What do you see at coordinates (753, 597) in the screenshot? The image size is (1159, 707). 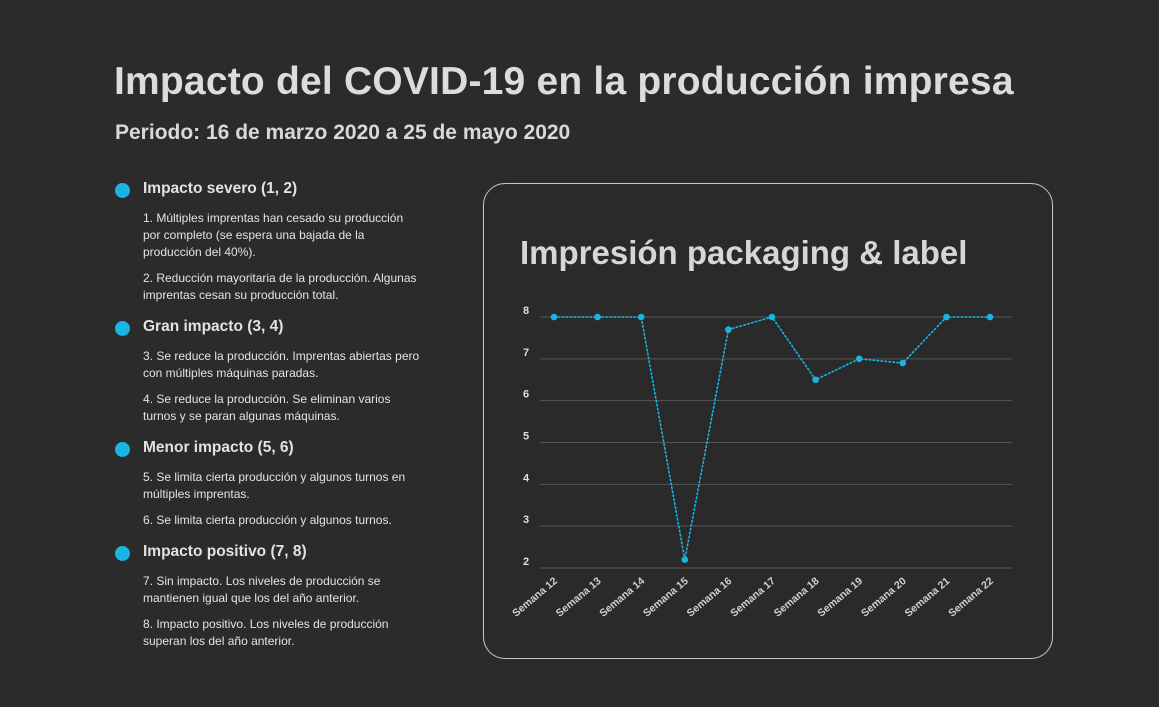 I see `x-tick-label: Semana 17` at bounding box center [753, 597].